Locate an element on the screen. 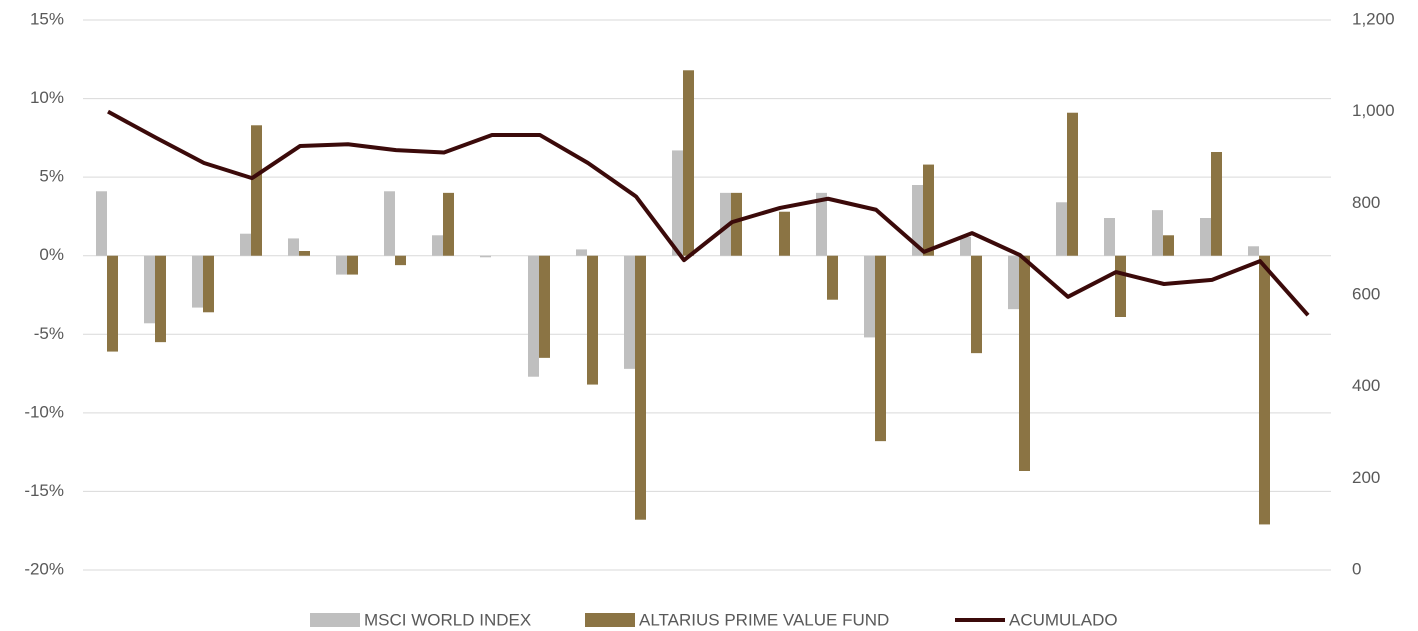 The image size is (1418, 631). legend-label: MSCI WORLD INDEX is located at coordinates (447, 619).